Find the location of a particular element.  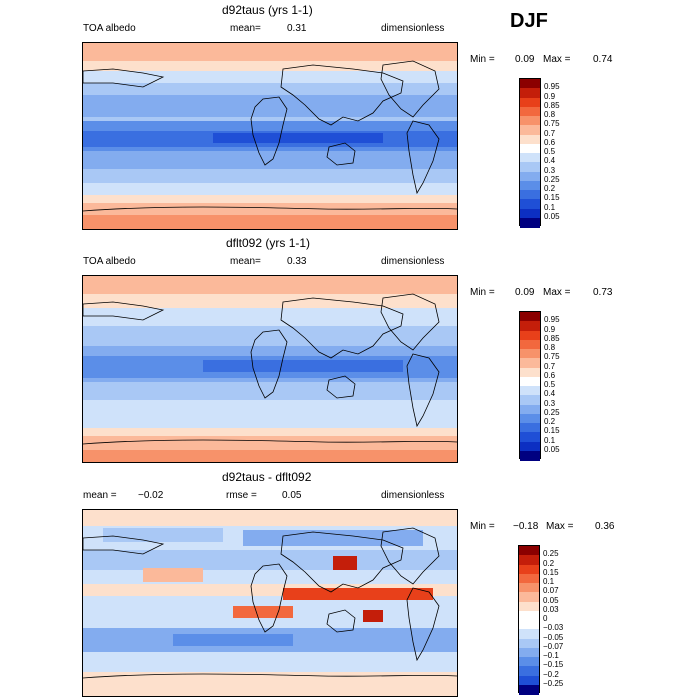

colorbar-tick-label: 0.95 is located at coordinates (552, 320).